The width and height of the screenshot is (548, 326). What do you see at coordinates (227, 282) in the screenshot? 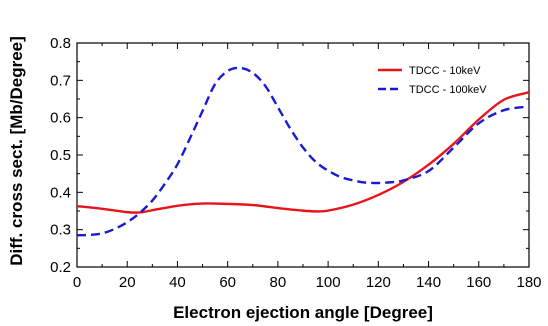
I see `x-tick-label: 60` at bounding box center [227, 282].